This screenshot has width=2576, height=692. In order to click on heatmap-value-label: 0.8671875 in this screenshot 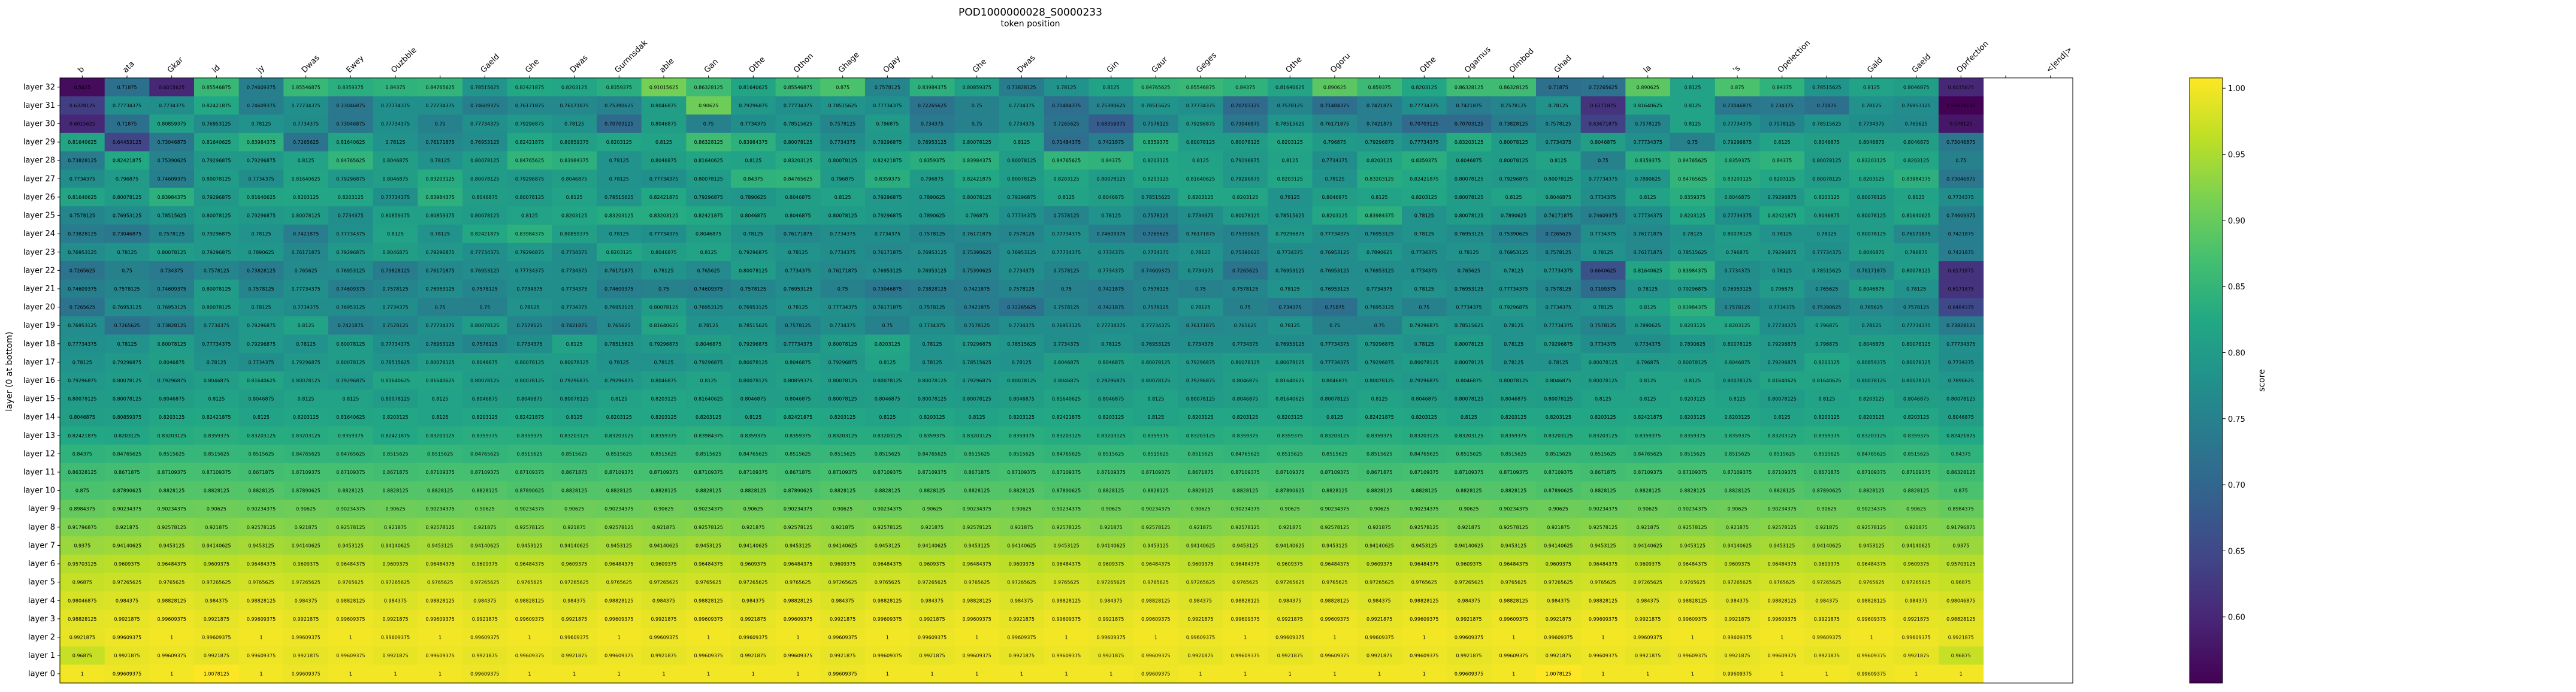, I will do `click(798, 473)`.